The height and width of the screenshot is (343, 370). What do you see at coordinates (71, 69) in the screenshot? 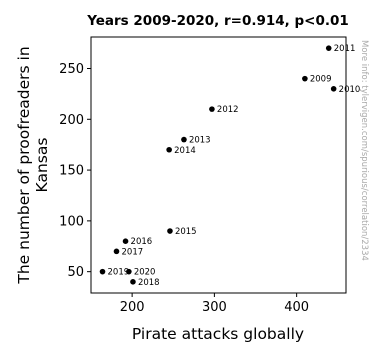
I see `y-tick-label: 250` at bounding box center [71, 69].